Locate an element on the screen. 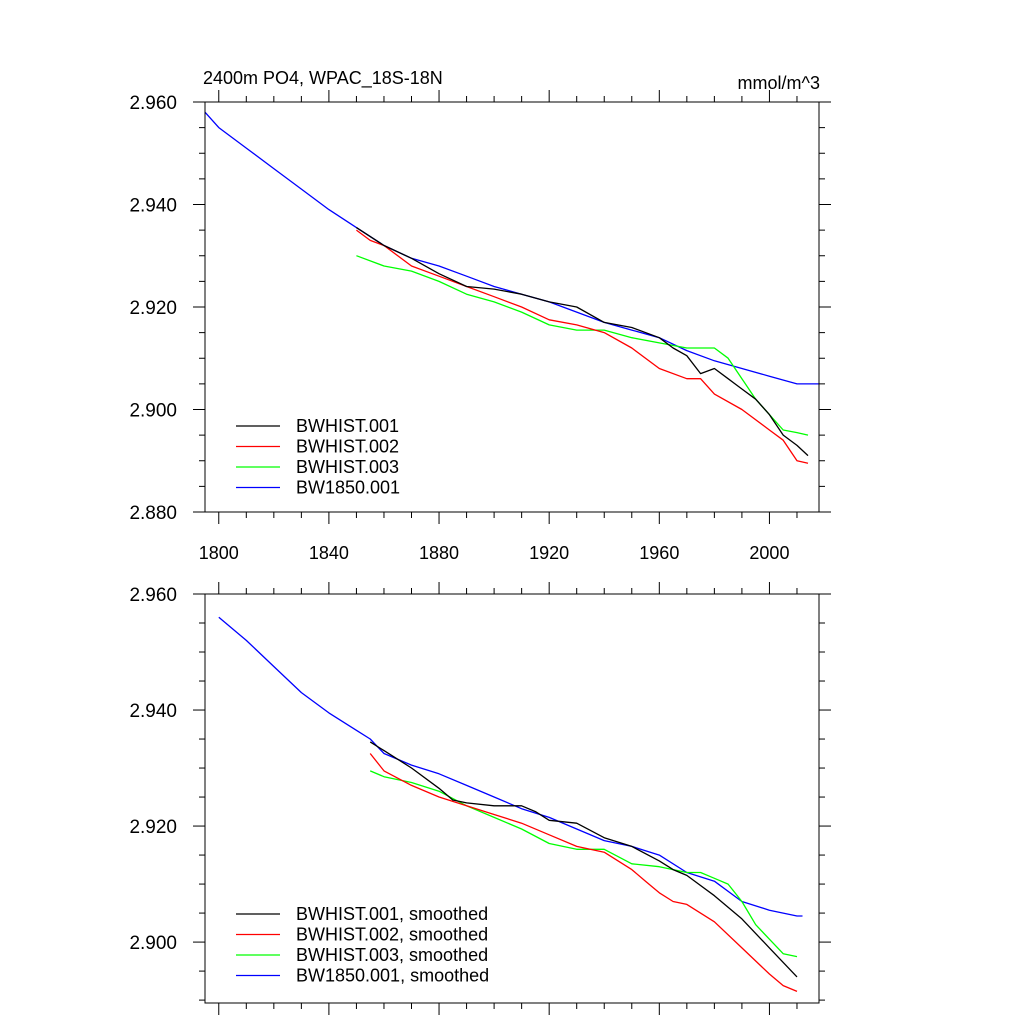 The image size is (1024, 1029). legend-label: BW1850.001, smoothed is located at coordinates (392, 976).